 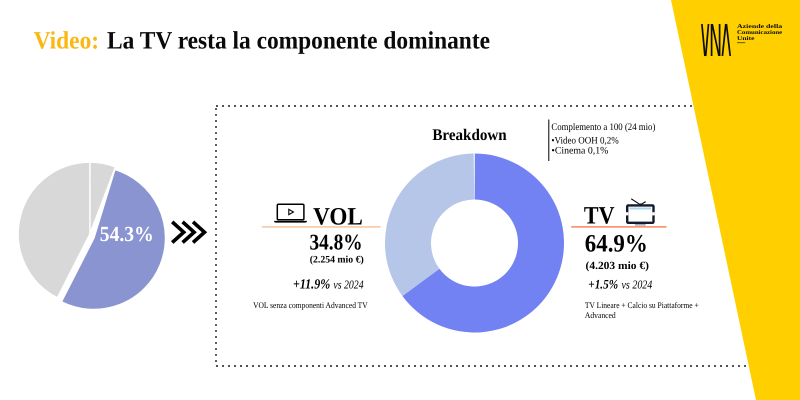 What do you see at coordinates (600, 315) in the screenshot?
I see `svg-text: Advanced` at bounding box center [600, 315].